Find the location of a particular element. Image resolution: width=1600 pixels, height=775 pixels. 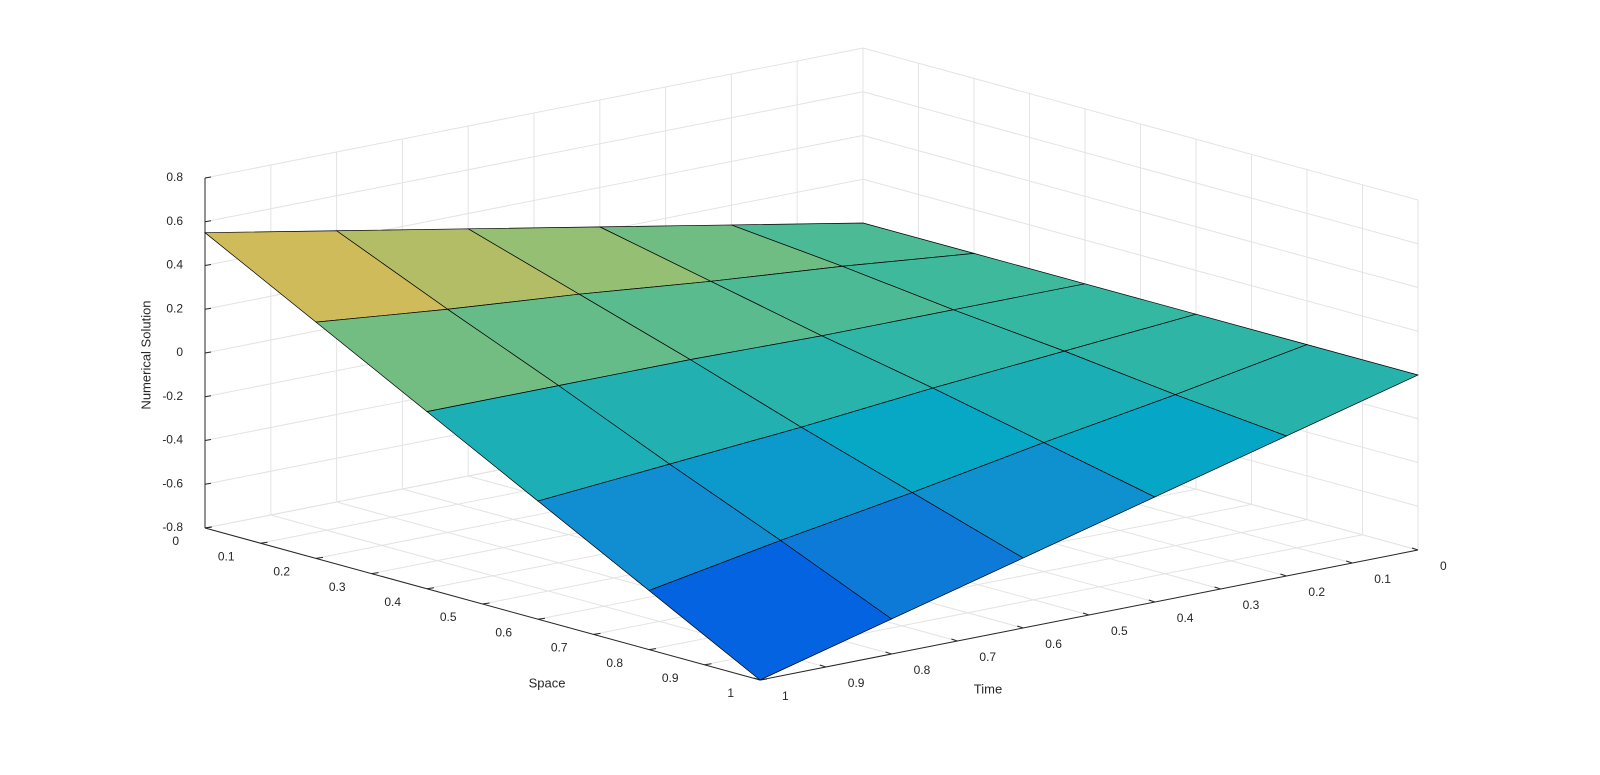

surface-face is located at coordinates (770, 610).